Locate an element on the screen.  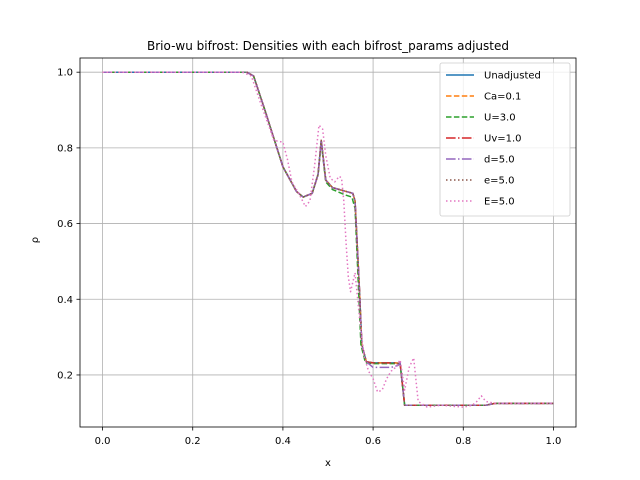
legend-box is located at coordinates (505, 139).